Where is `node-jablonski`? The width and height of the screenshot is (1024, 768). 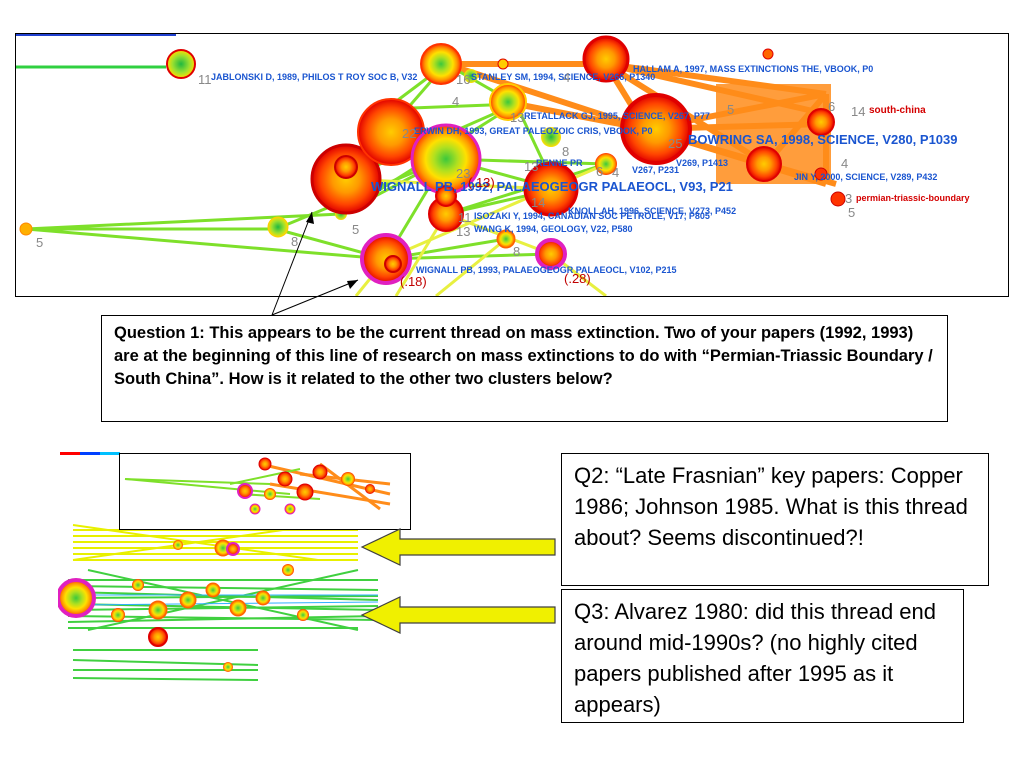 node-jablonski is located at coordinates (181, 64).